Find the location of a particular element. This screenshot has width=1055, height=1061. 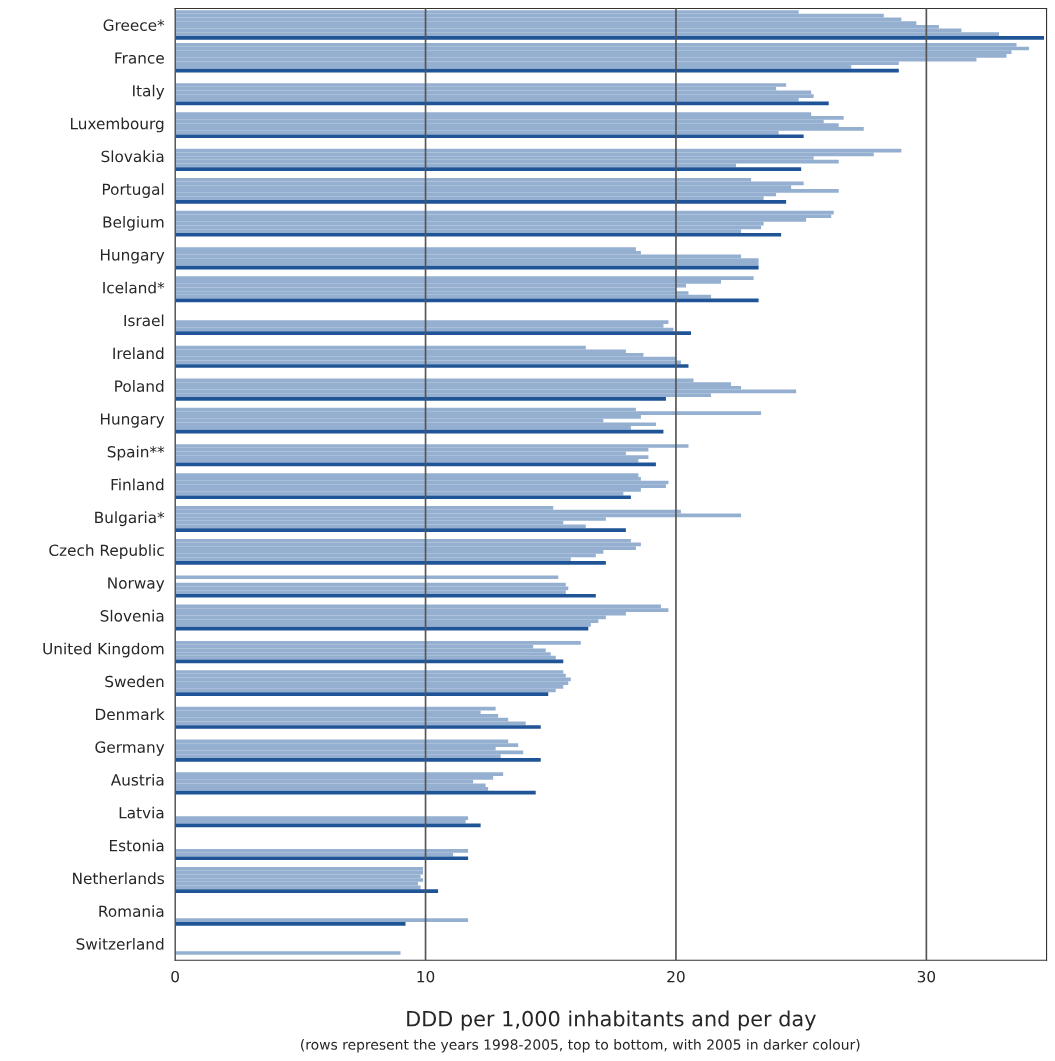

x-axis-title: DDD per 1,000 inhabitants and per day is located at coordinates (611, 1020).